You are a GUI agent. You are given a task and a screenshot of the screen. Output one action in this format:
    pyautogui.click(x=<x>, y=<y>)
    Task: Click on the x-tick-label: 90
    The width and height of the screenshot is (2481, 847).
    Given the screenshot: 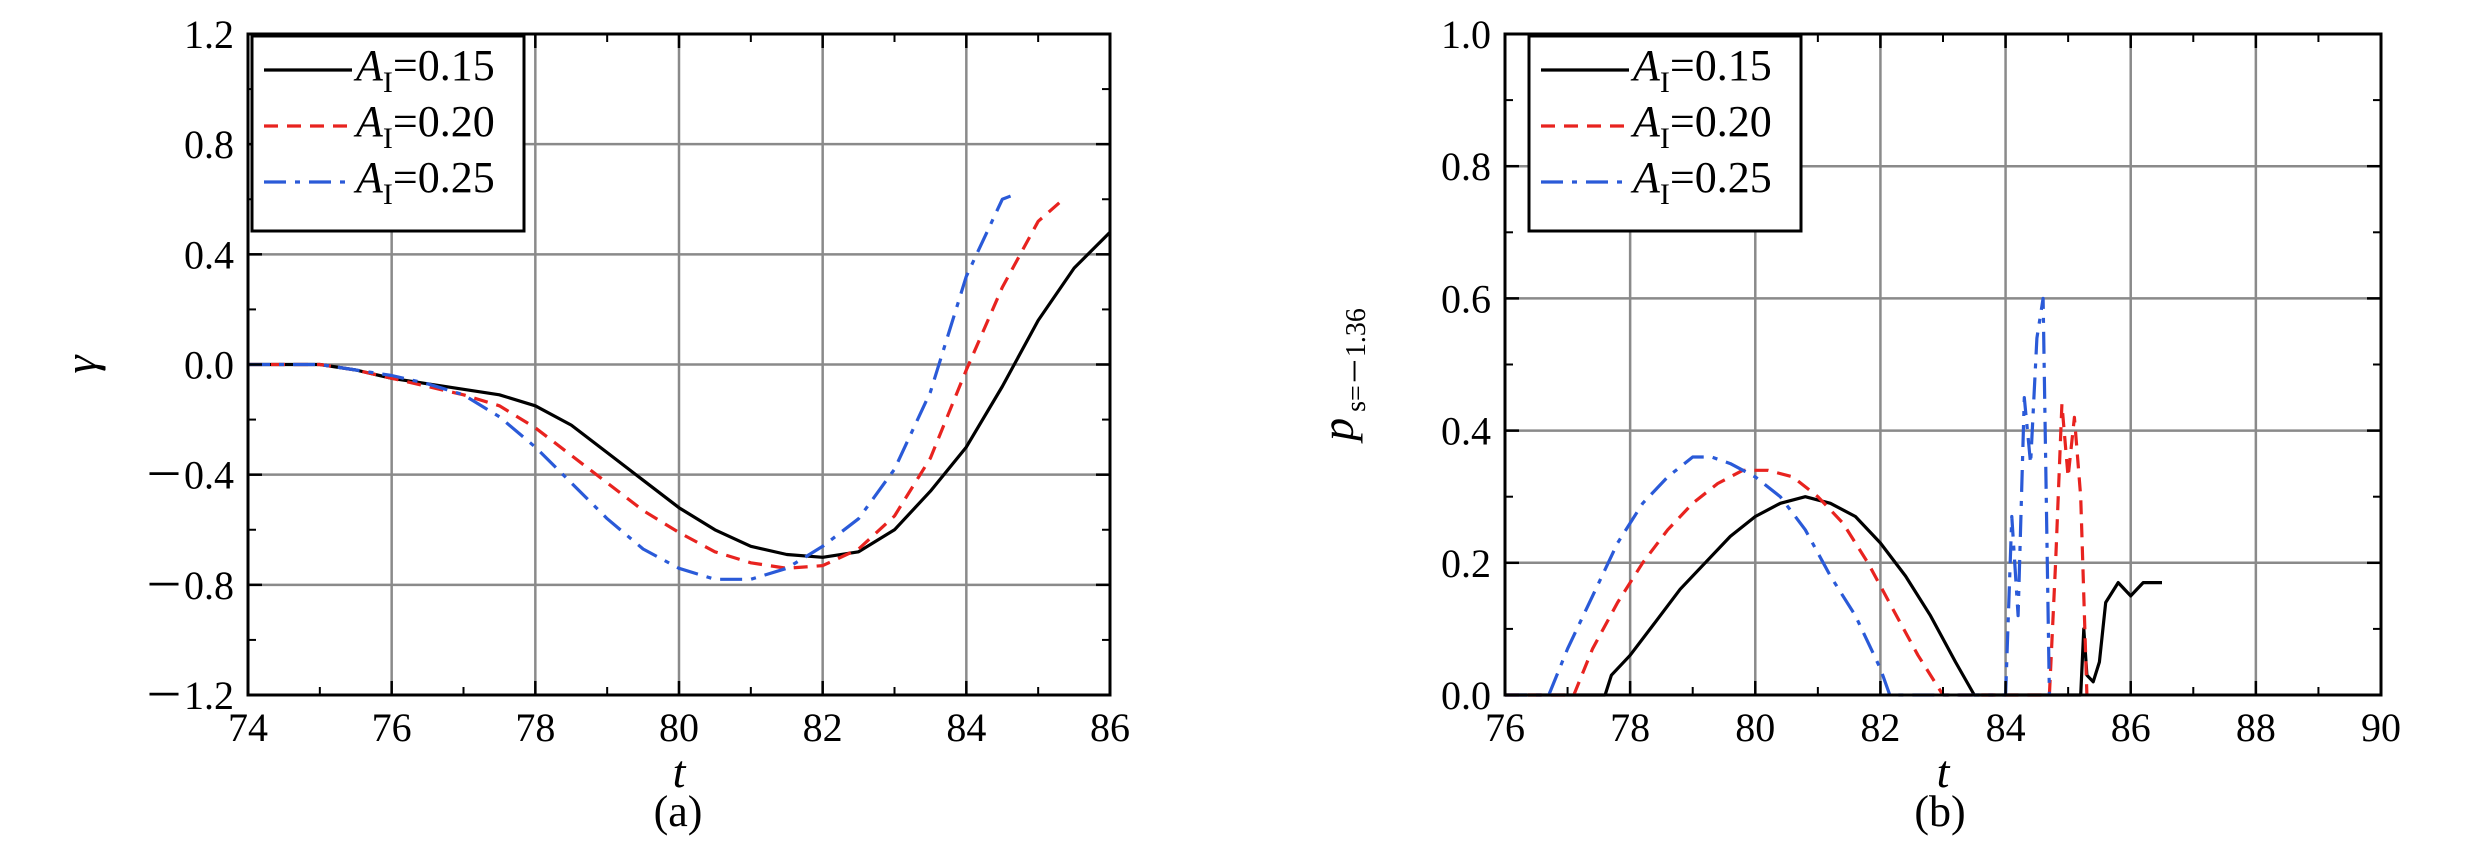 What is the action you would take?
    pyautogui.click(x=2381, y=727)
    